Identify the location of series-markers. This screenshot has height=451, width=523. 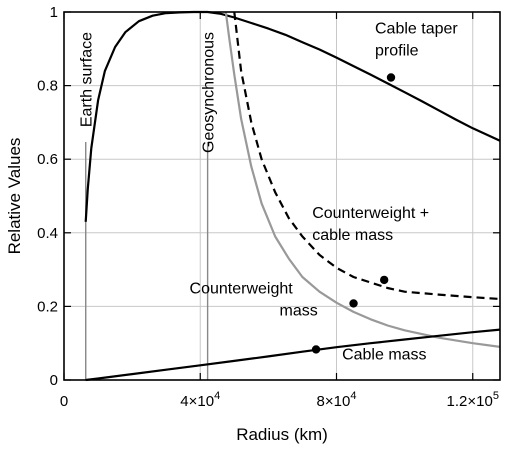
(353, 213).